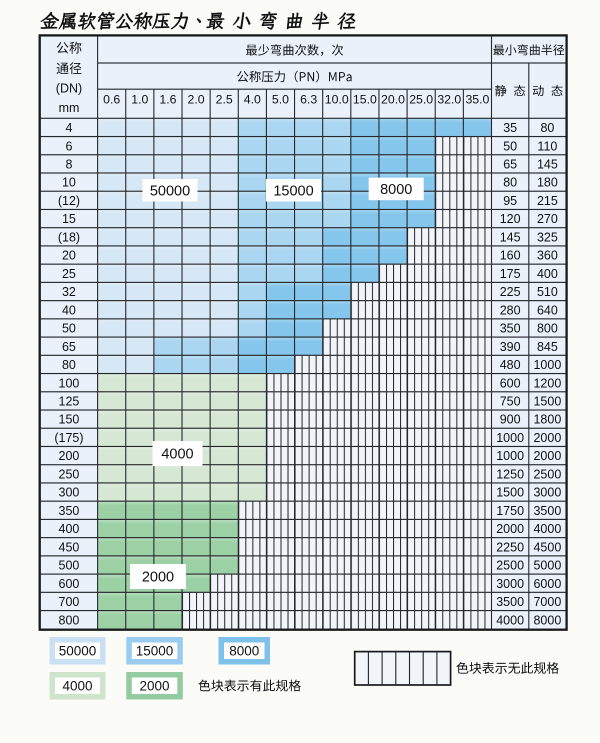  I want to click on svg-text: (175), so click(68, 438).